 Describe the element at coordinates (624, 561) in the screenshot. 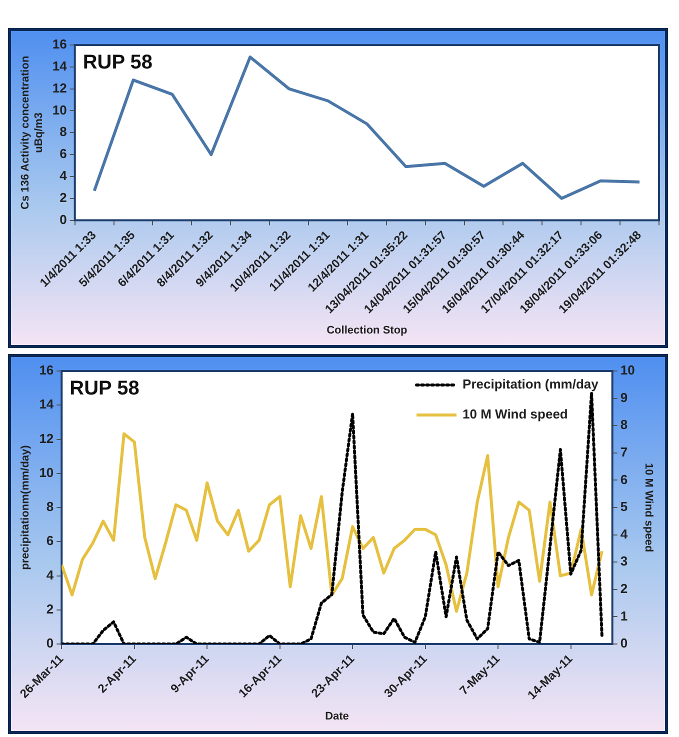

I see `y2-tick-label: 3` at that location.